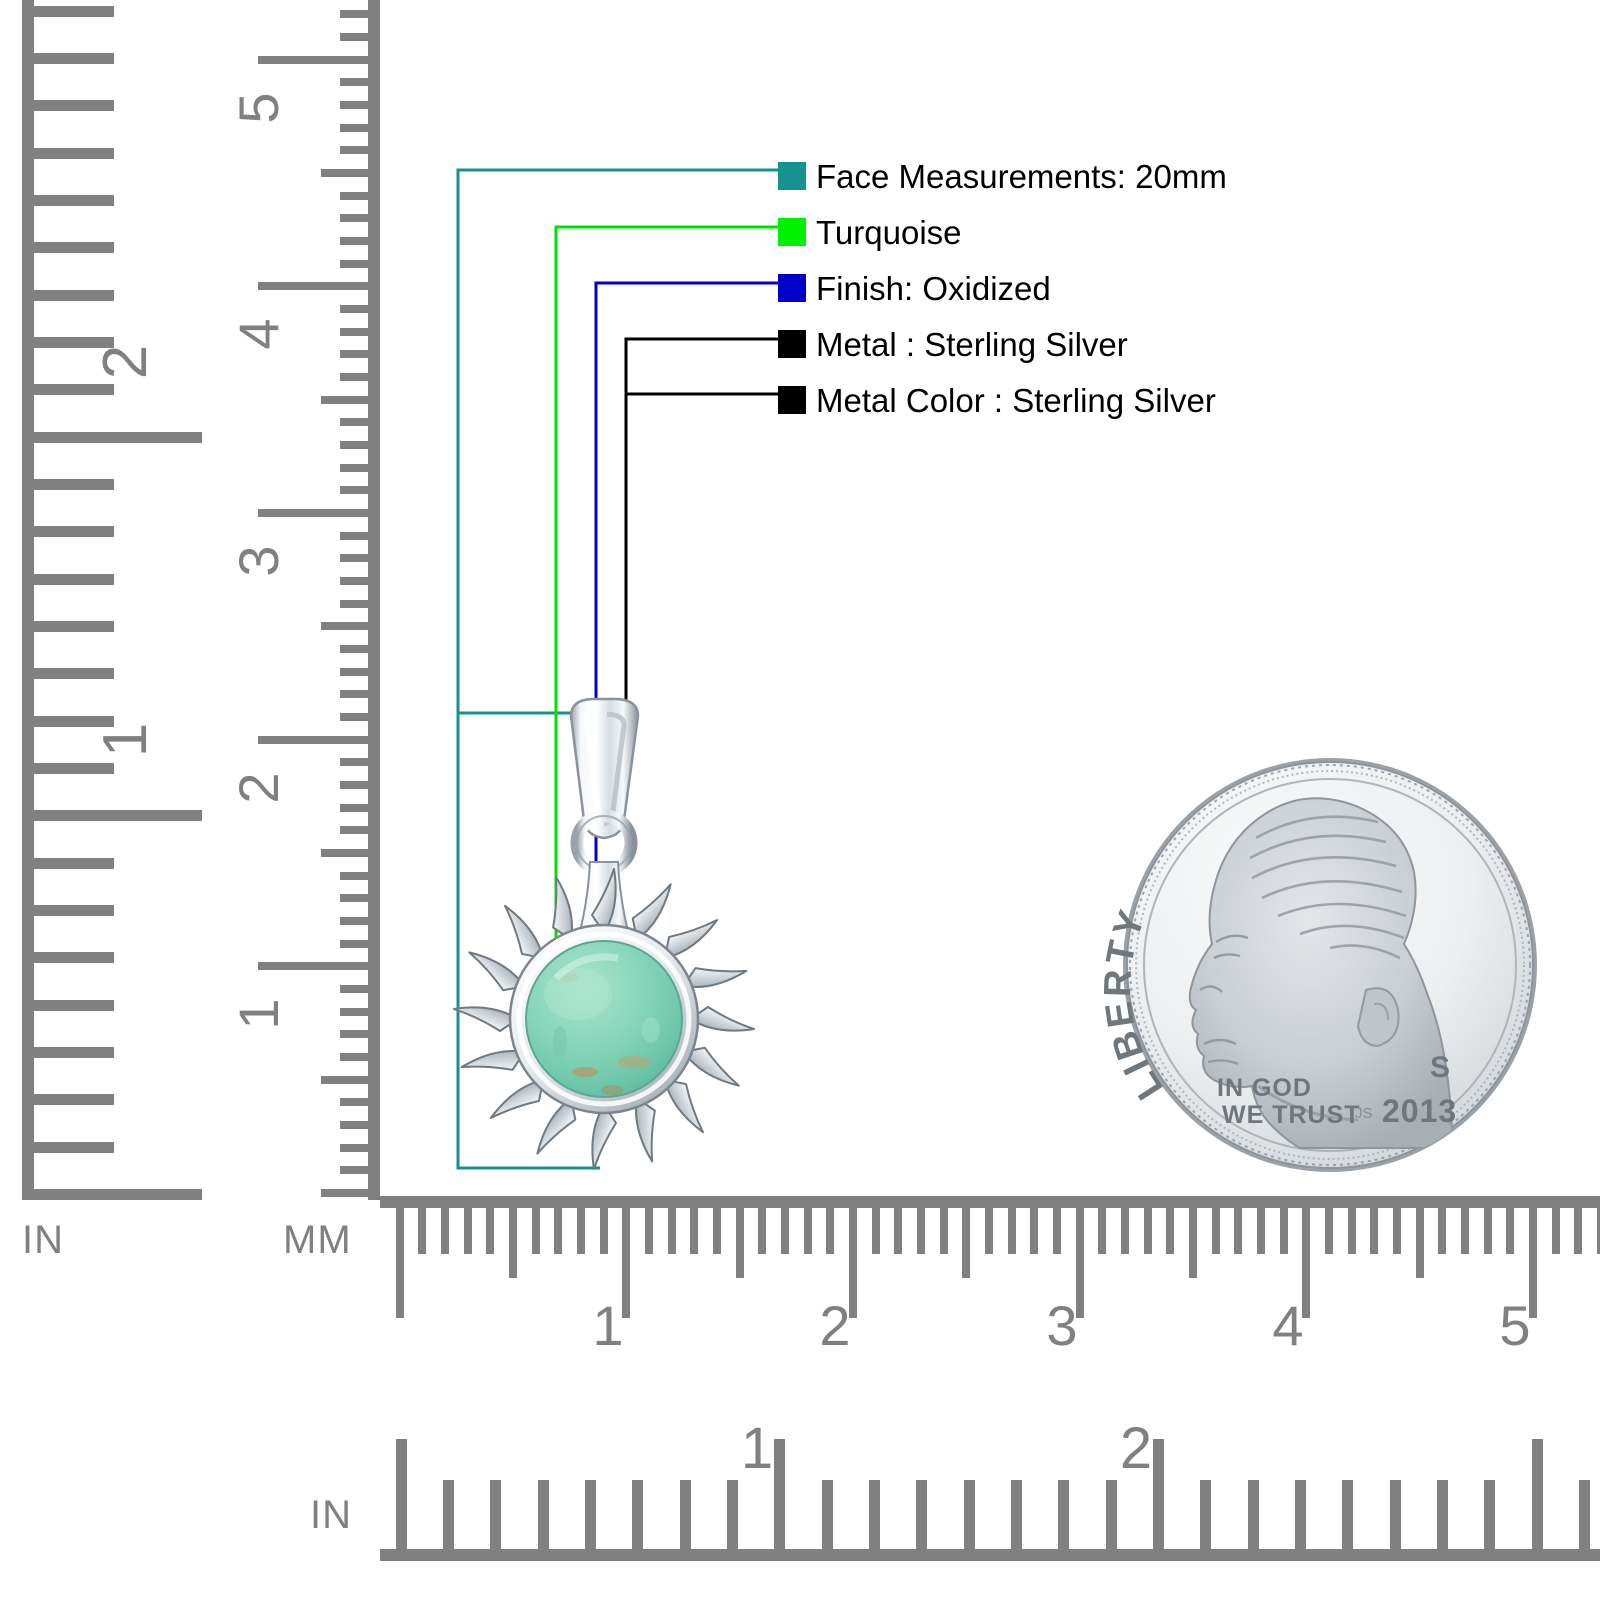 This screenshot has height=1600, width=1600. Describe the element at coordinates (43, 1240) in the screenshot. I see `left-inch-unit-label: IN` at that location.